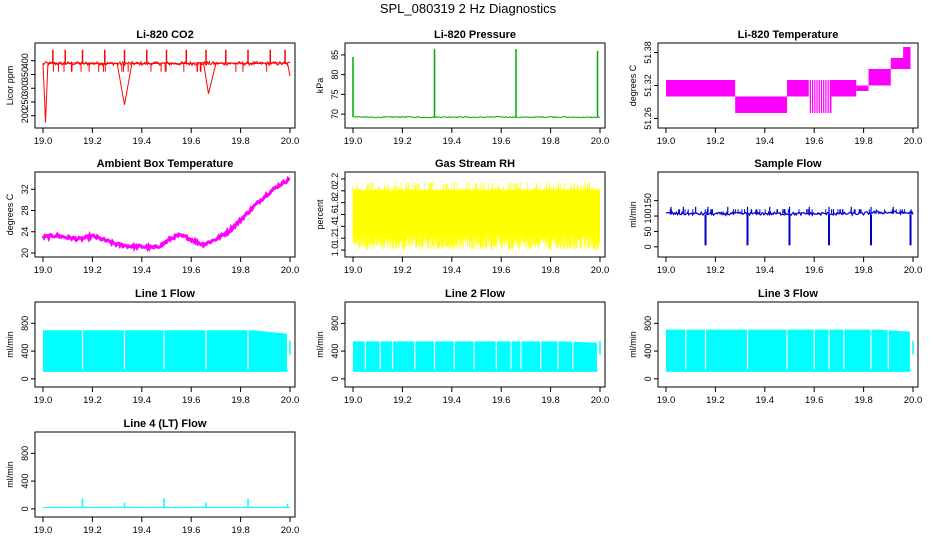 This screenshot has height=540, width=936. Describe the element at coordinates (335, 179) in the screenshot. I see `y-tick-label: 2.2` at that location.